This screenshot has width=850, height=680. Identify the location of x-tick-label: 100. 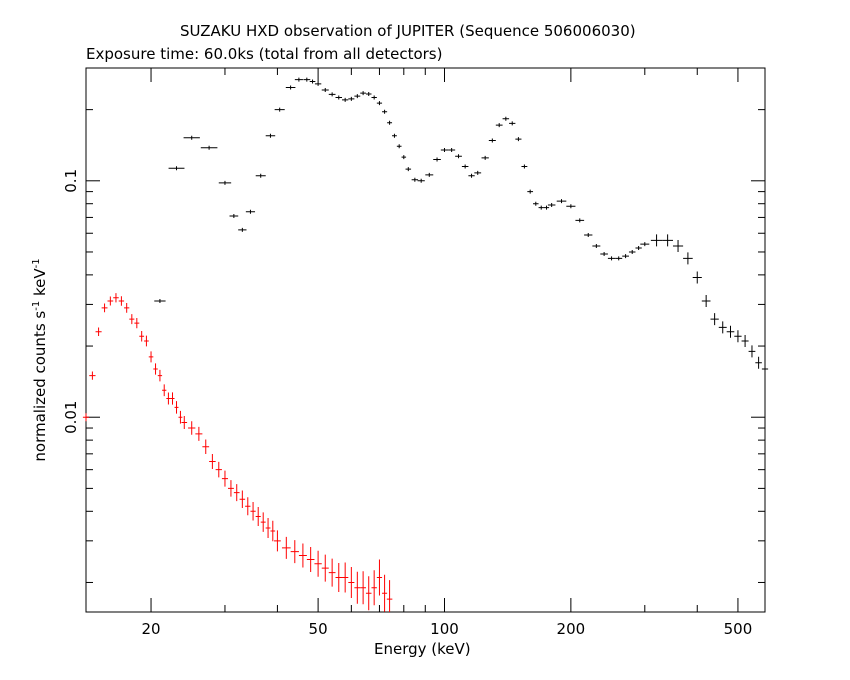
(444, 629).